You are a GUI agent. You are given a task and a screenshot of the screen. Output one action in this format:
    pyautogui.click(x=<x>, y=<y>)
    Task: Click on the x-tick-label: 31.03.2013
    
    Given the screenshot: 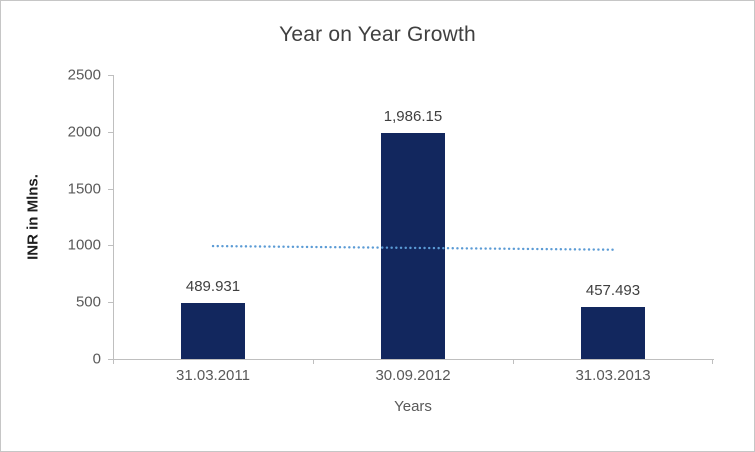 What is the action you would take?
    pyautogui.click(x=613, y=375)
    